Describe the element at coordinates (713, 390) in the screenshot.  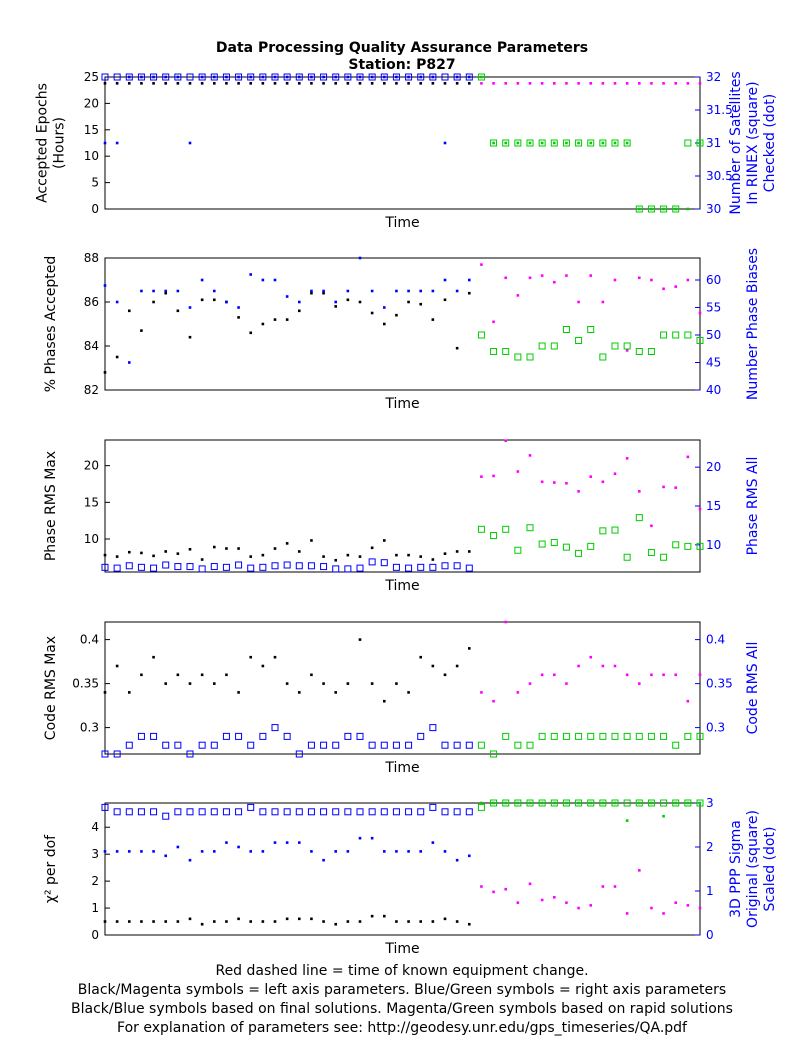
I see `right-tick-label: 40` at that location.